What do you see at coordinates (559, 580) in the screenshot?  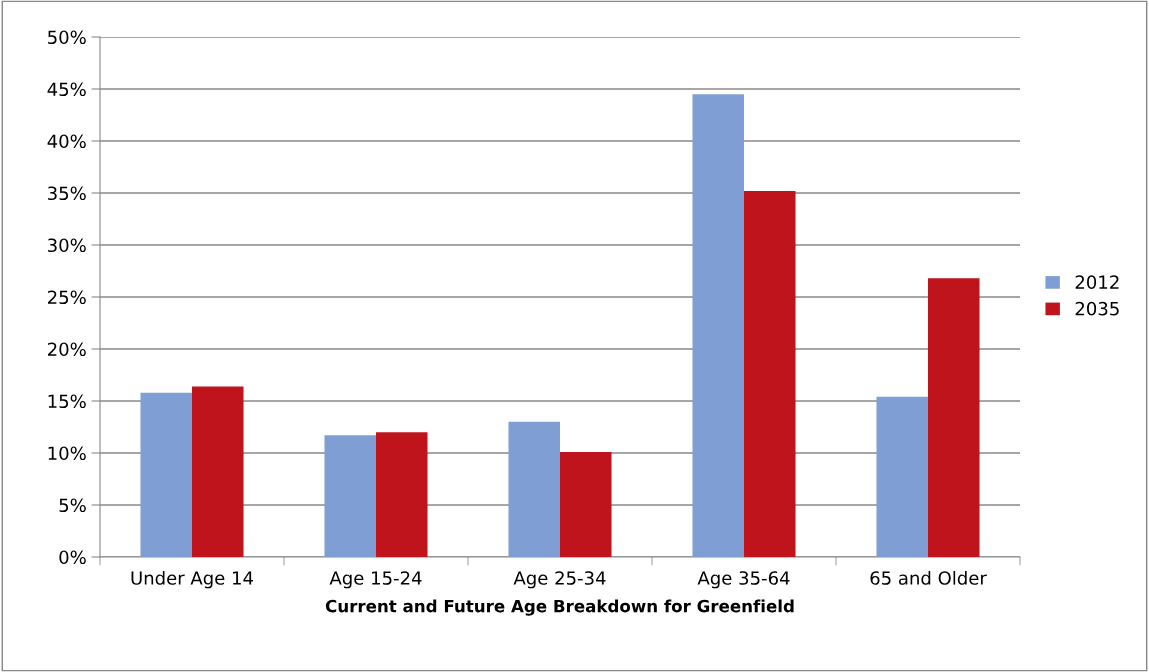 I see `x-tick-label: Age 25-34` at bounding box center [559, 580].